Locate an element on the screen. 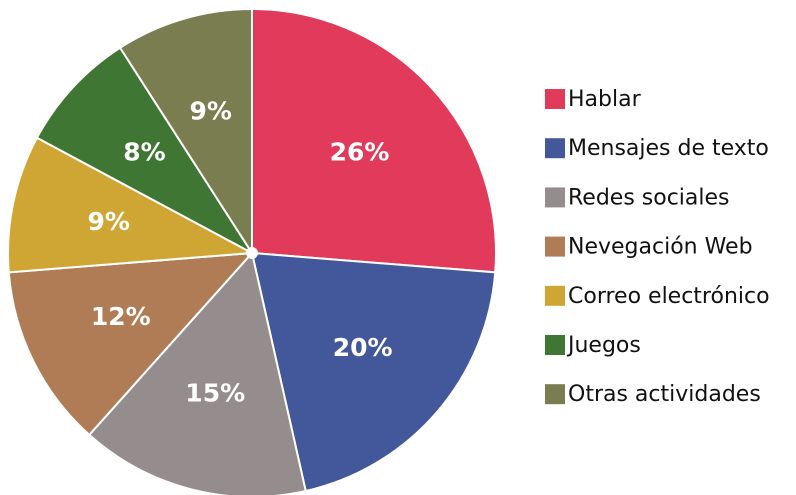 The height and width of the screenshot is (495, 796). center-dot is located at coordinates (252, 253).